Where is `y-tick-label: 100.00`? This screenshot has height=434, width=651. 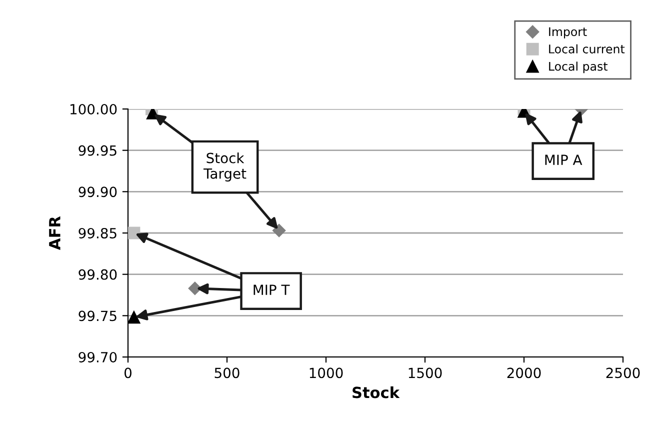
y-tick-label: 100.00 is located at coordinates (93, 109).